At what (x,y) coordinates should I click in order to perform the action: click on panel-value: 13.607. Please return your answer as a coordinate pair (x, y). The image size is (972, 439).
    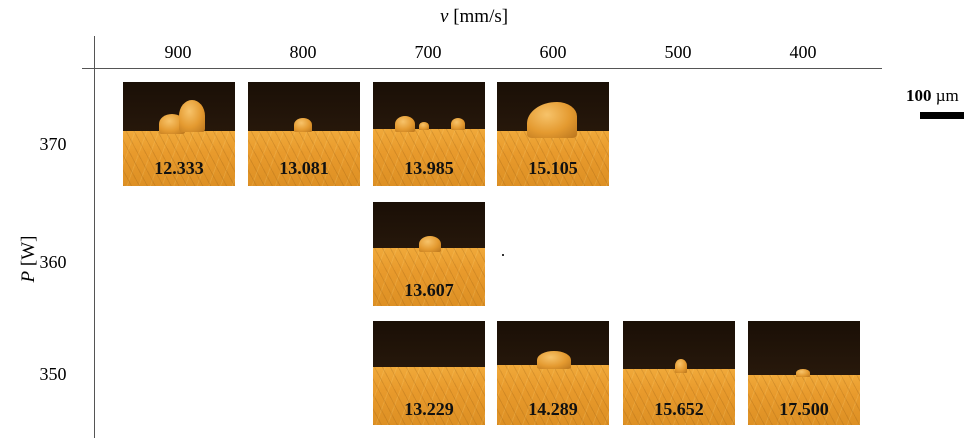
    Looking at the image, I should click on (429, 290).